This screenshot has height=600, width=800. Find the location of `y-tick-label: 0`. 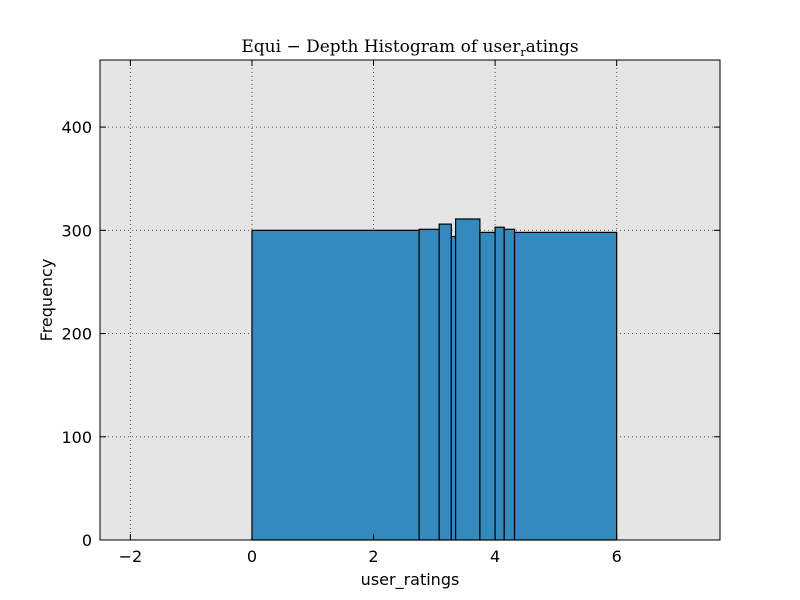

y-tick-label: 0 is located at coordinates (87, 540).